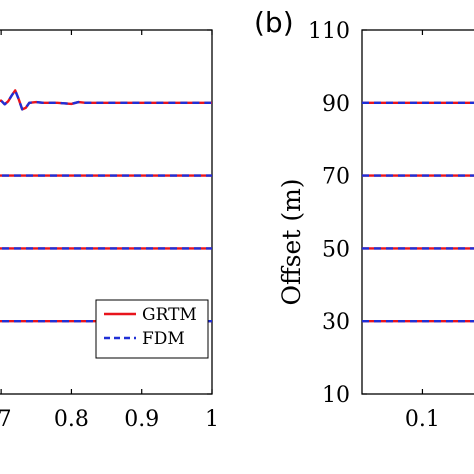 This screenshot has width=474, height=474. Describe the element at coordinates (141, 419) in the screenshot. I see `x-tick-label: 0.9` at that location.